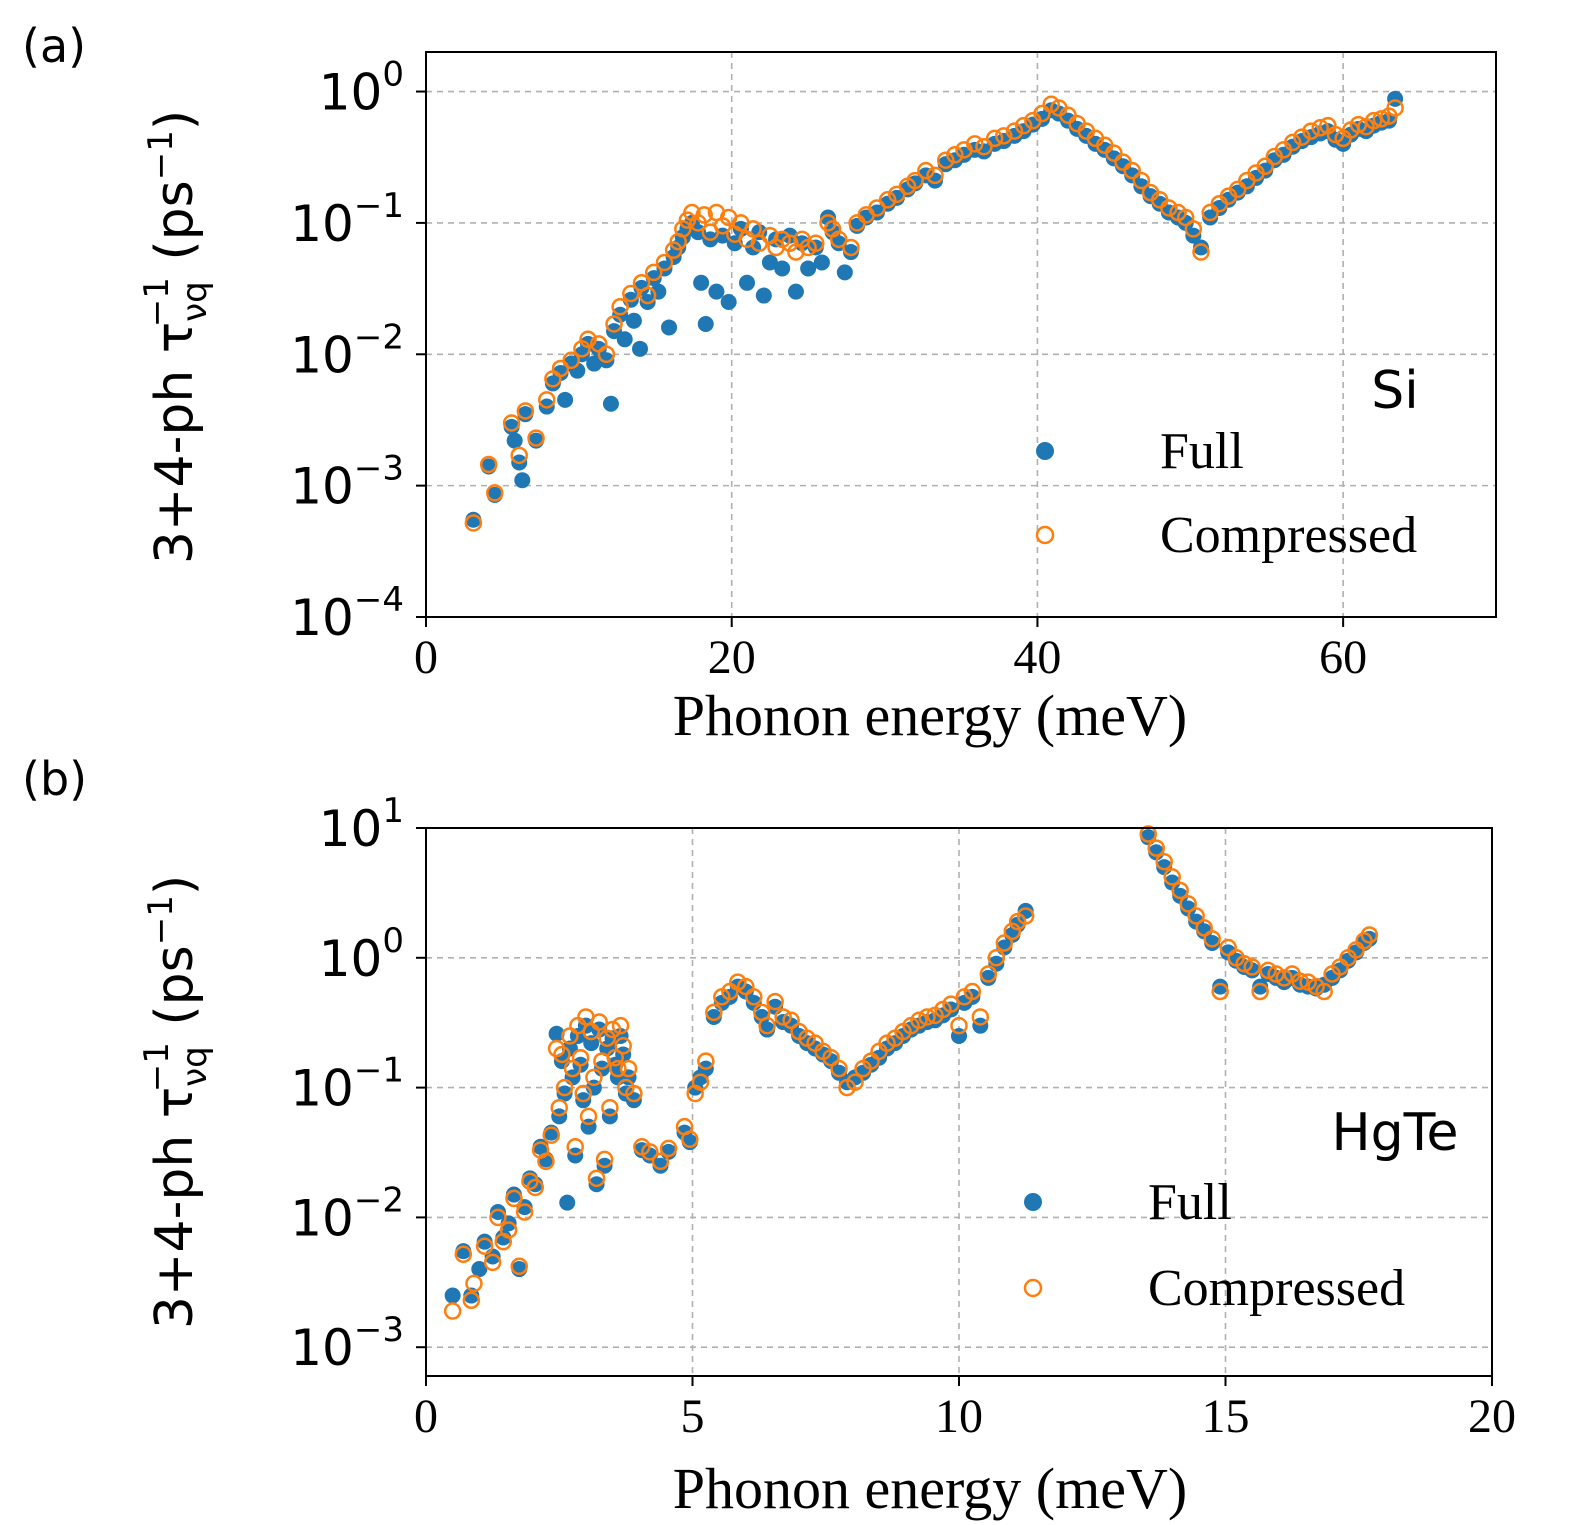 The image size is (1578, 1525). Describe the element at coordinates (358, 351) in the screenshot. I see `panel-a-y-ticks: 10⁻⁴ 10⁻³ 10⁻² 10⁻¹ 100` at that location.